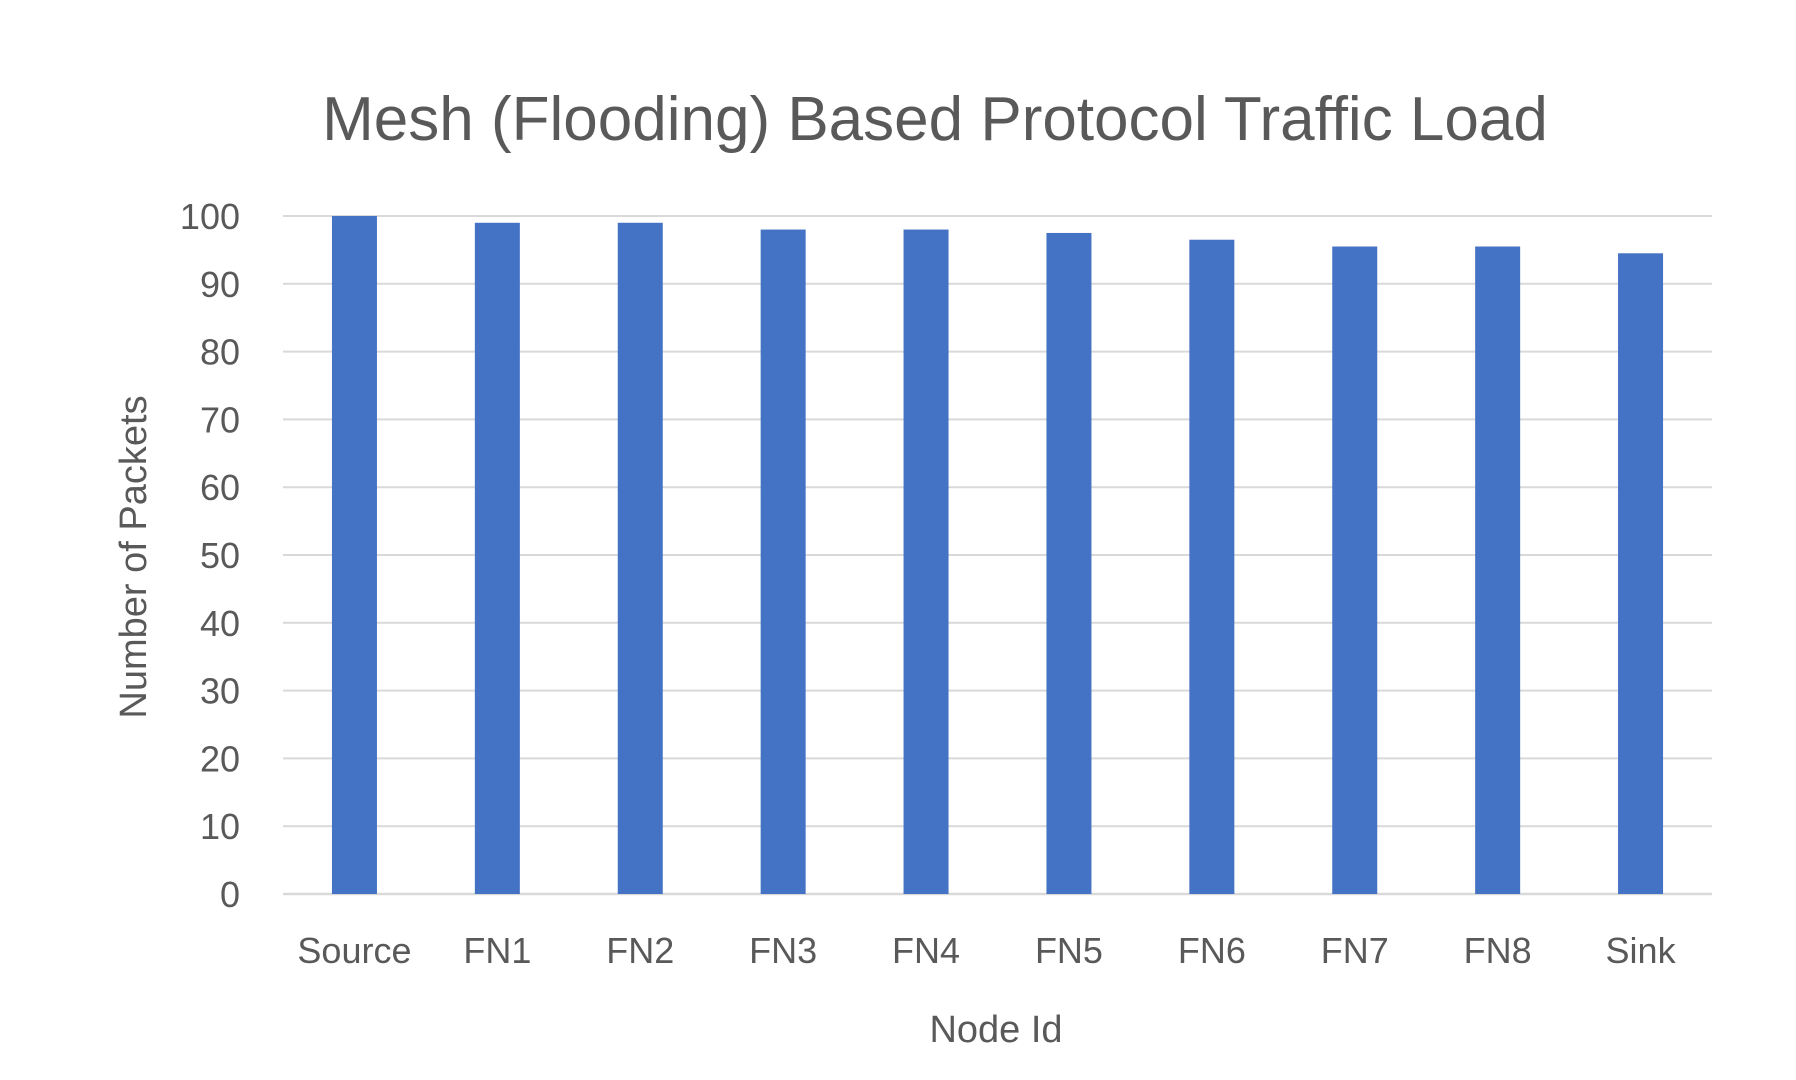 This screenshot has height=1080, width=1796. I want to click on bar-fn1, so click(497, 558).